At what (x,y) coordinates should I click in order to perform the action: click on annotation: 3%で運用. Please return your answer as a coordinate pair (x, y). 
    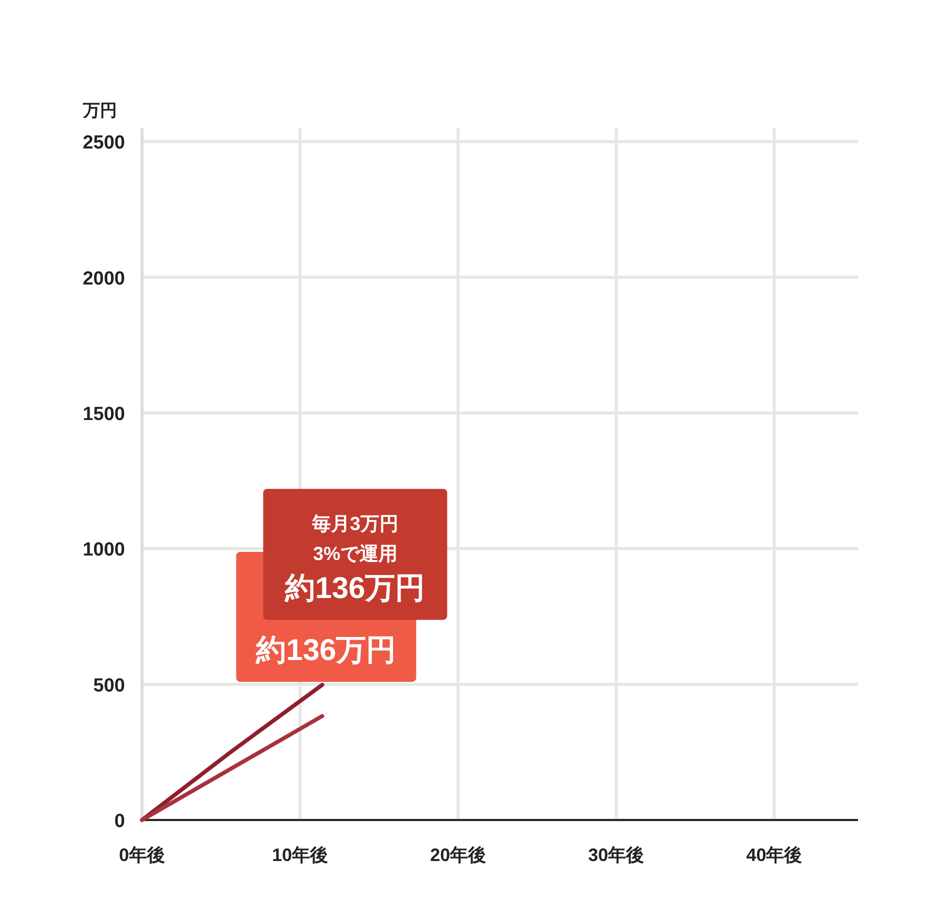
    Looking at the image, I should click on (355, 554).